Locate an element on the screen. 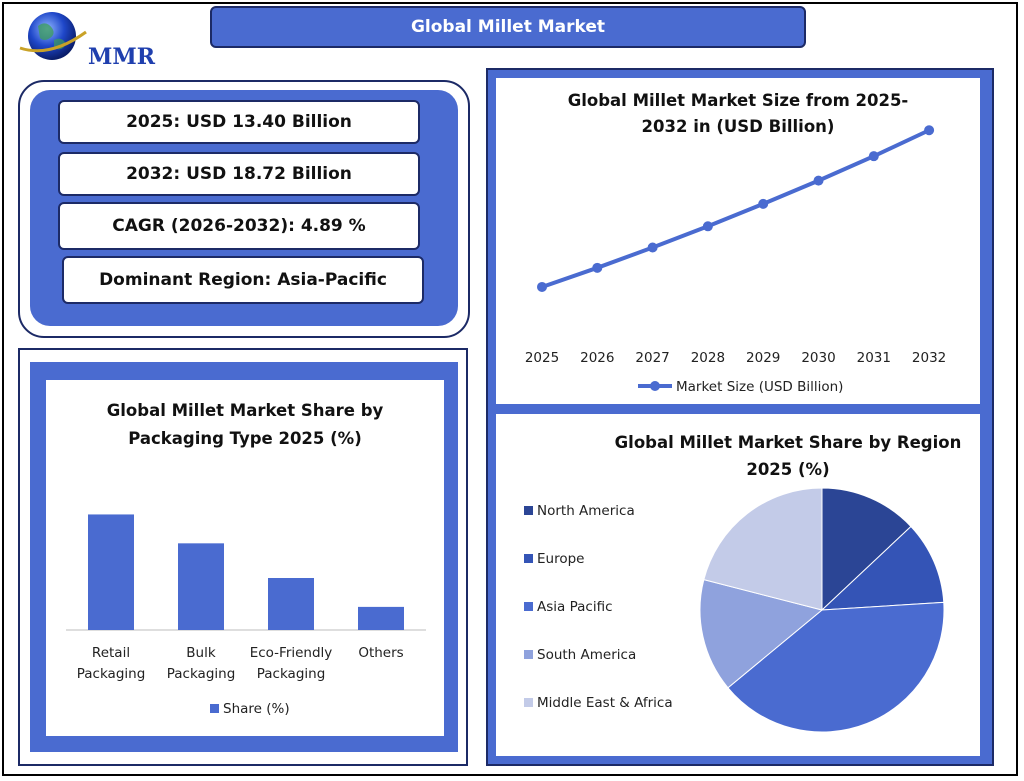 This screenshot has width=1024, height=781. category-label: Others is located at coordinates (380, 653).